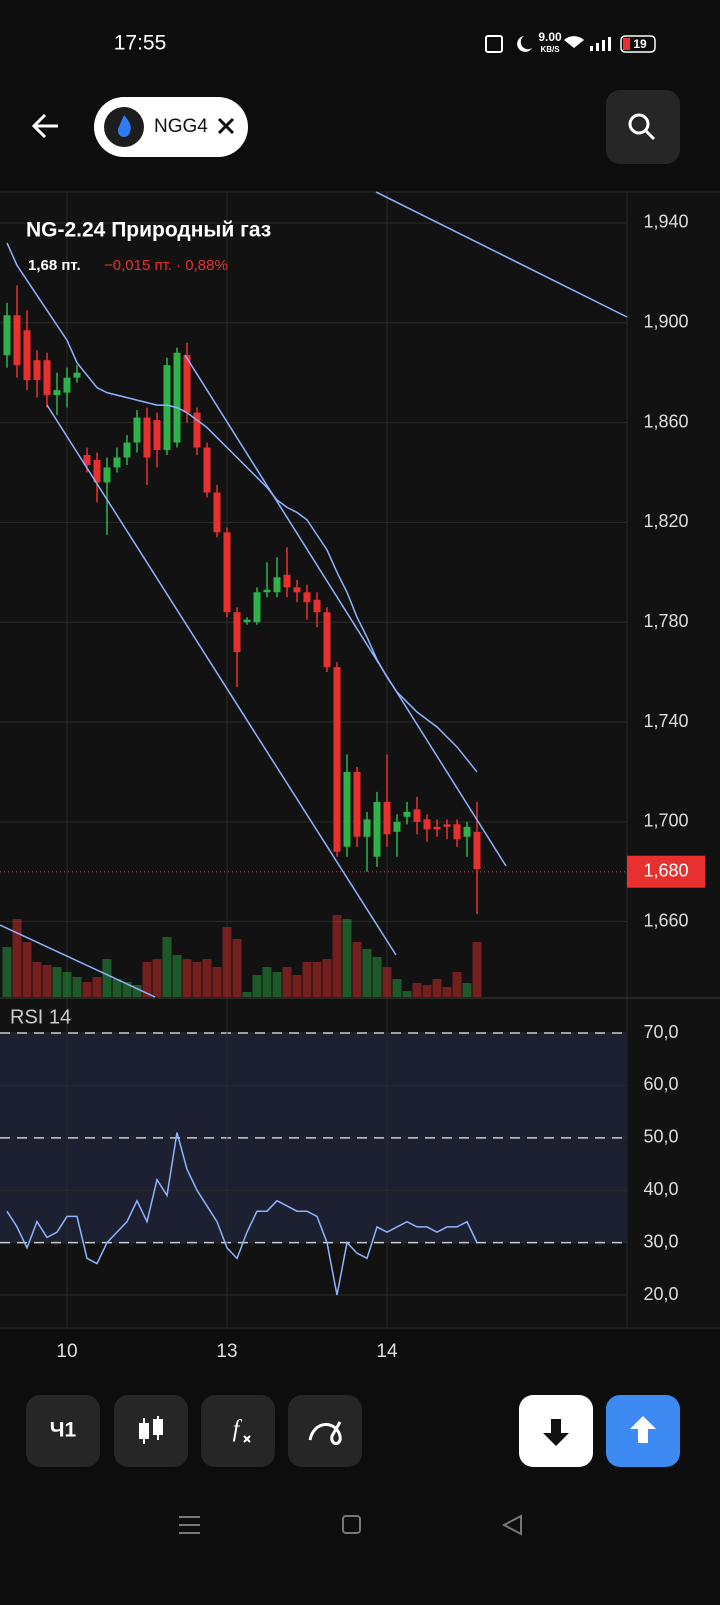  Describe the element at coordinates (226, 126) in the screenshot. I see `close-chip` at that location.